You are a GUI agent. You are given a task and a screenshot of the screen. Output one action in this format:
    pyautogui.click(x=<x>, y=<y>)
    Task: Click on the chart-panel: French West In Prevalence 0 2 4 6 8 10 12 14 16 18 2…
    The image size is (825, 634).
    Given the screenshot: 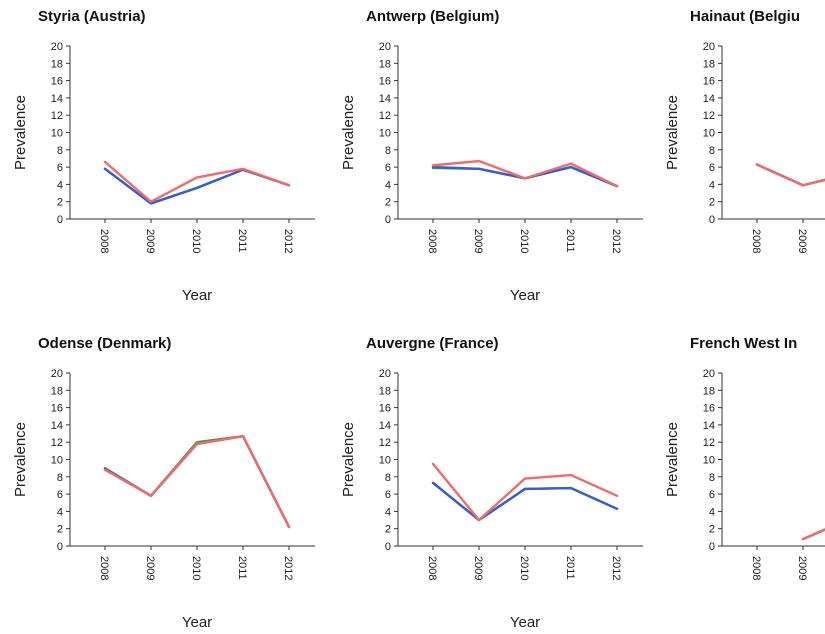 What is the action you would take?
    pyautogui.click(x=744, y=457)
    